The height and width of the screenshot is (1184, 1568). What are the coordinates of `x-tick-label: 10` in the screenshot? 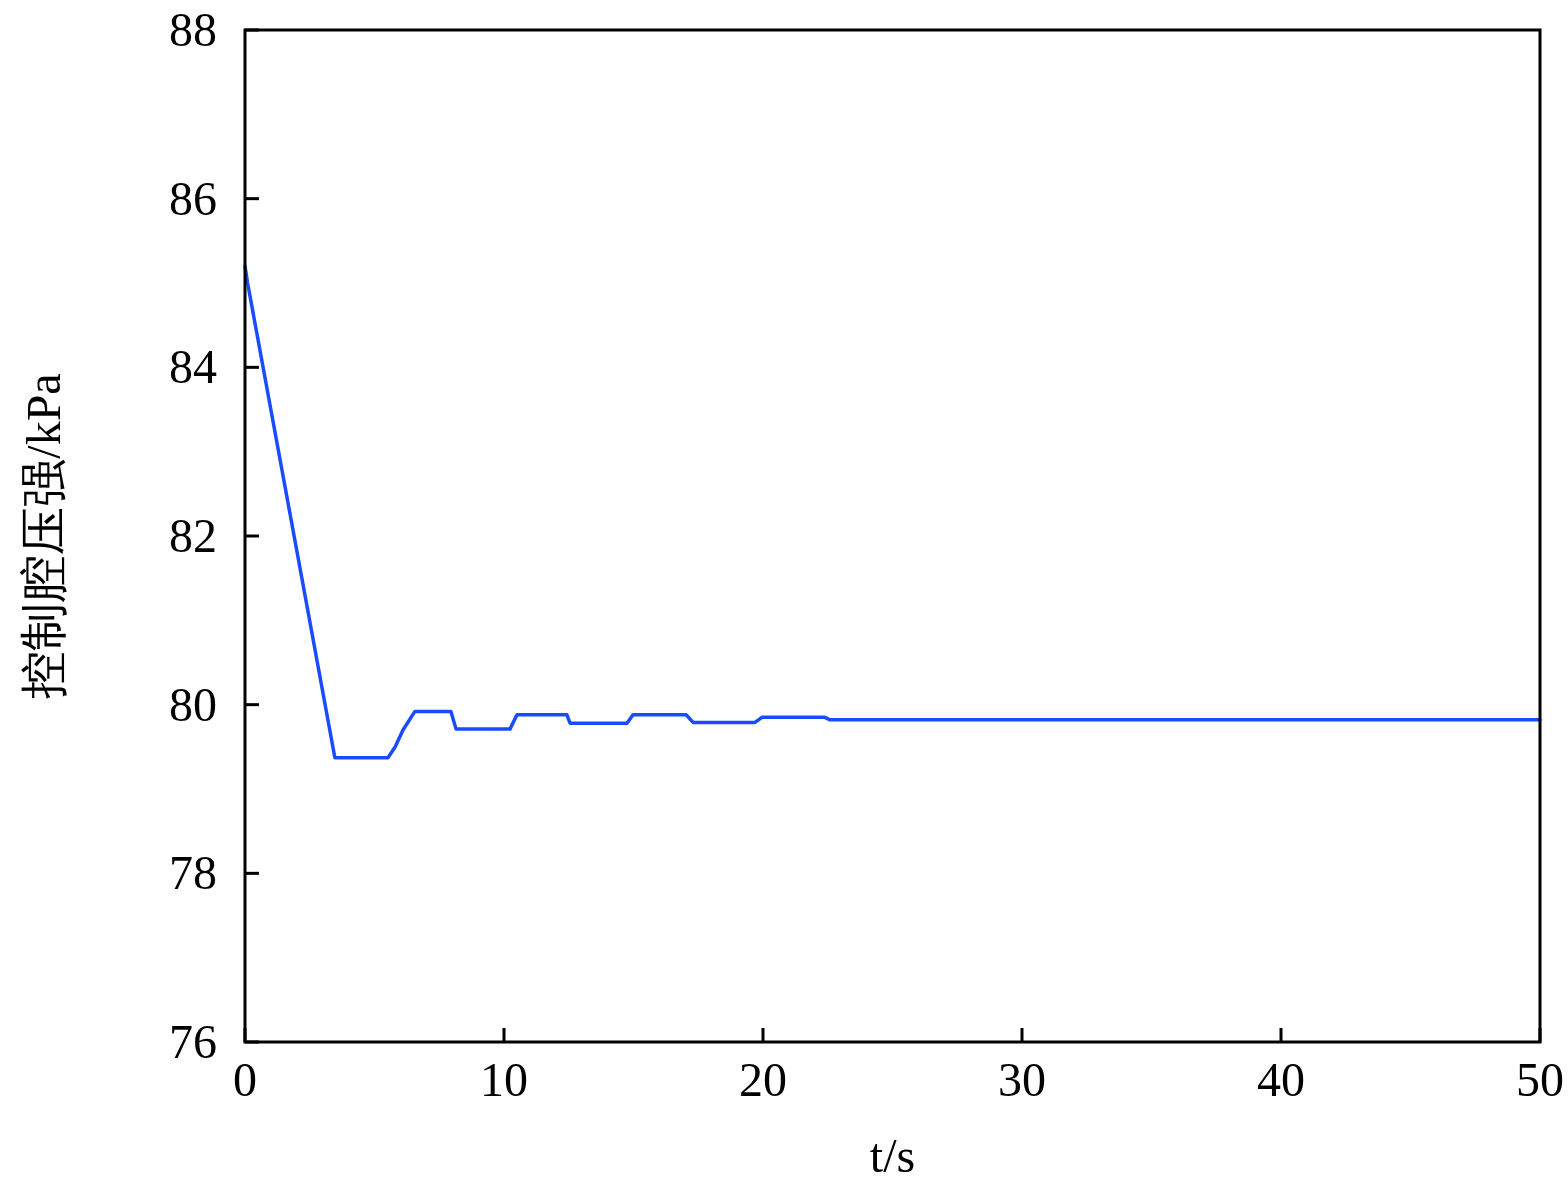 It's located at (504, 1079).